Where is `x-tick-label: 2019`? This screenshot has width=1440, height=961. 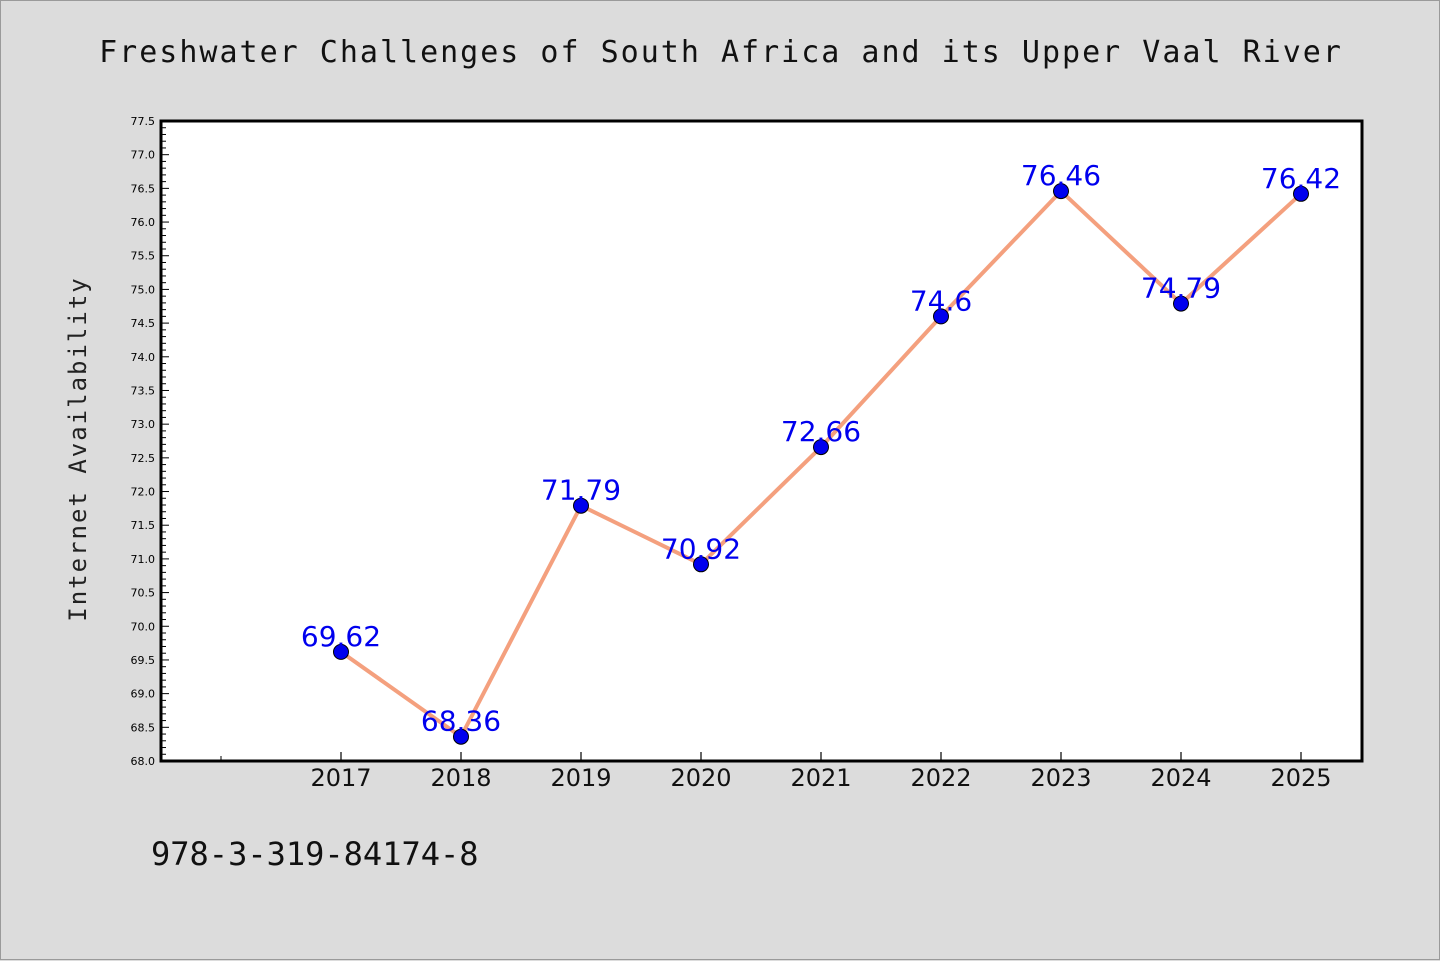
x-tick-label: 2019 is located at coordinates (580, 778).